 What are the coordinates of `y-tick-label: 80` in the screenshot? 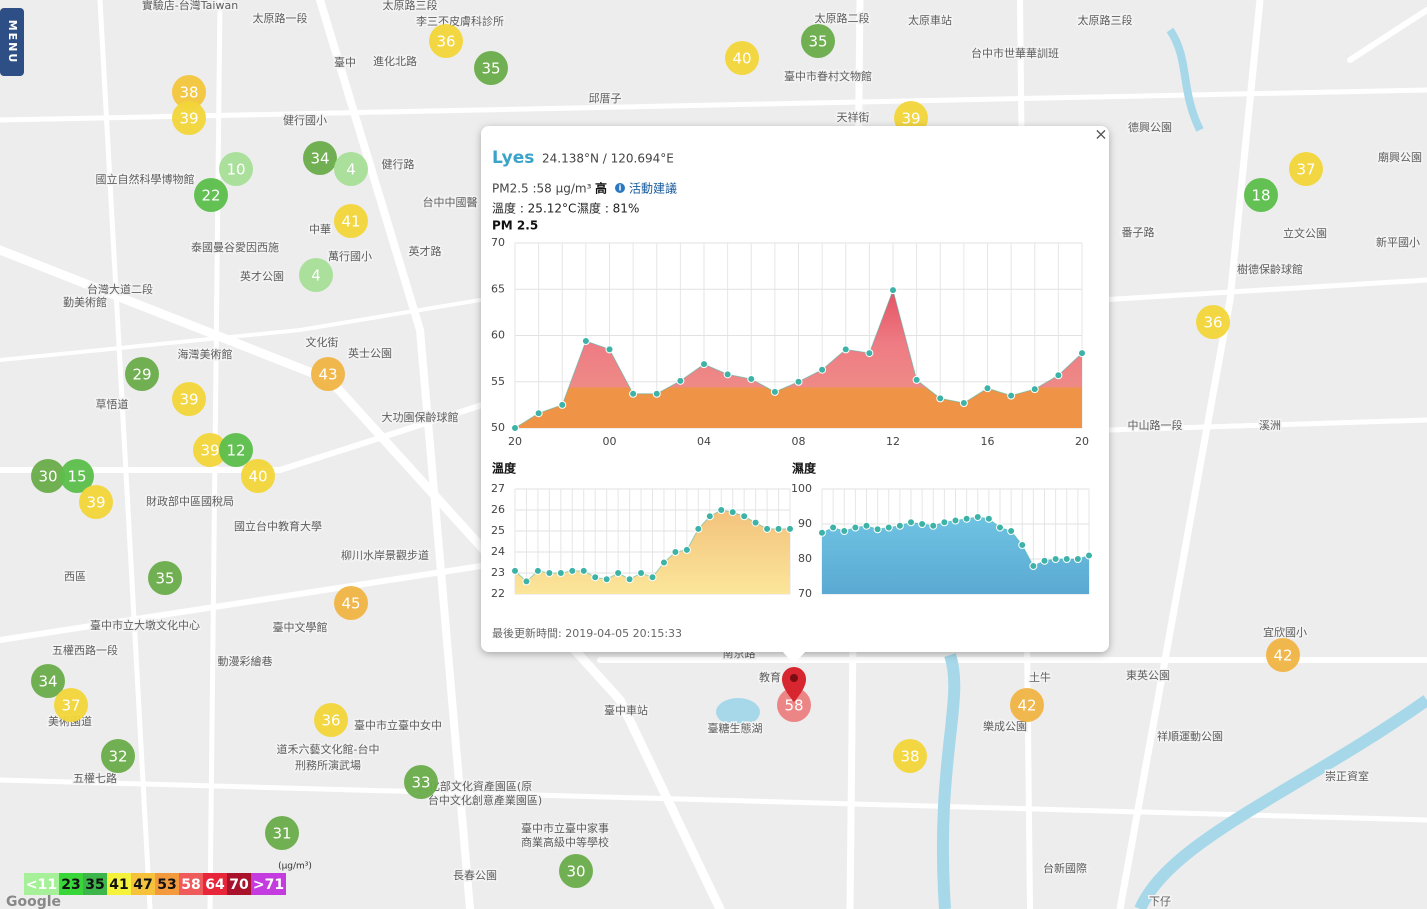 It's located at (805, 558).